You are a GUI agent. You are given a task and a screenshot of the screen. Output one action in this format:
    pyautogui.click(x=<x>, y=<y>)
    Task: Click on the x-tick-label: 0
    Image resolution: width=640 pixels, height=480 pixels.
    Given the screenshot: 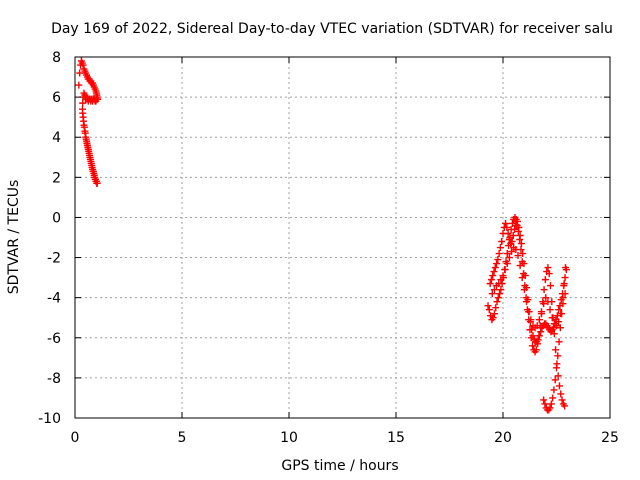 What is the action you would take?
    pyautogui.click(x=75, y=438)
    